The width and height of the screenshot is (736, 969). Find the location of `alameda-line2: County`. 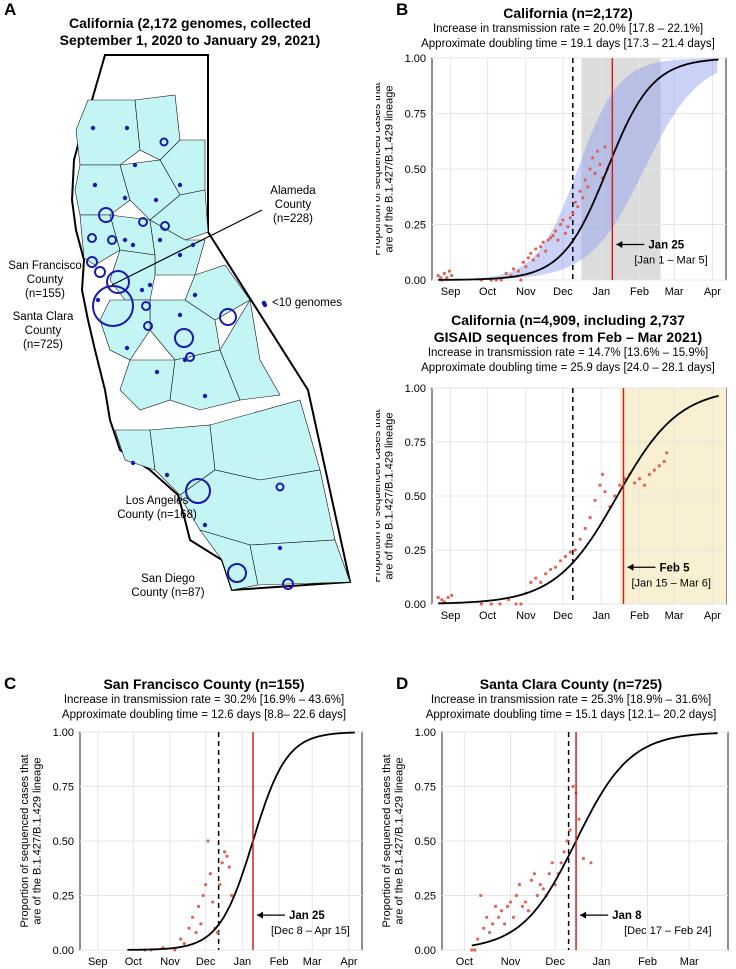

alameda-line2: County is located at coordinates (293, 205).